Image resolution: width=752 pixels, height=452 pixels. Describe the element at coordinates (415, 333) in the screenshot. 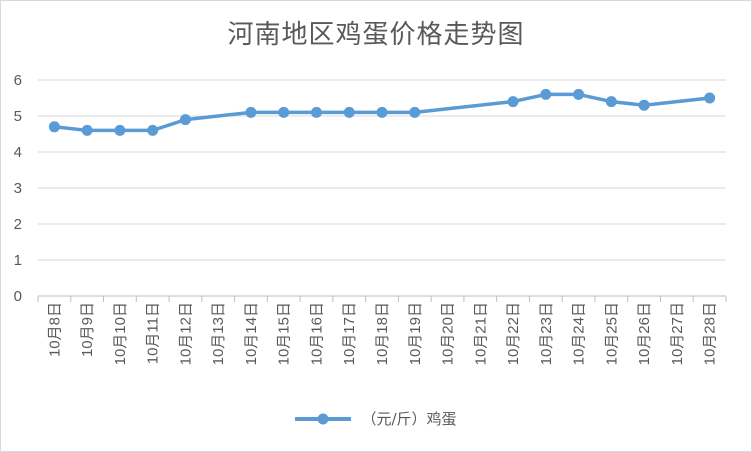

I see `x-tick-label: 10月19日` at that location.